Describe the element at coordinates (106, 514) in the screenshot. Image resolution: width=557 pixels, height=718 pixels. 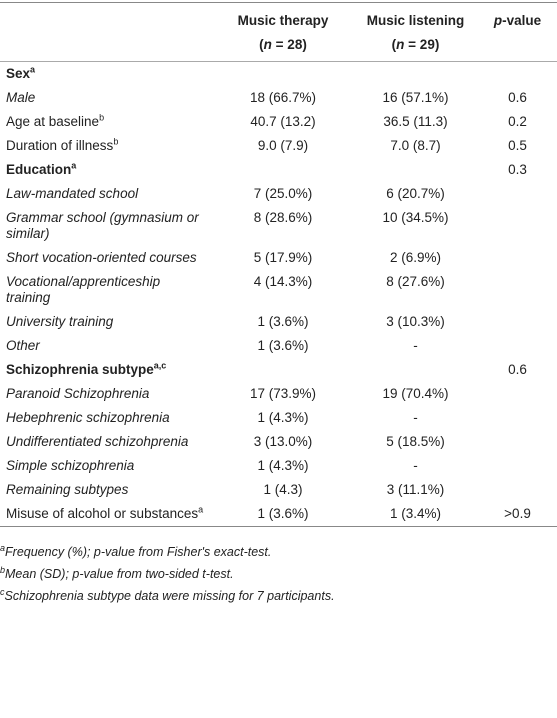
I see `row-label: Misuse of alcohol or substancesa` at that location.